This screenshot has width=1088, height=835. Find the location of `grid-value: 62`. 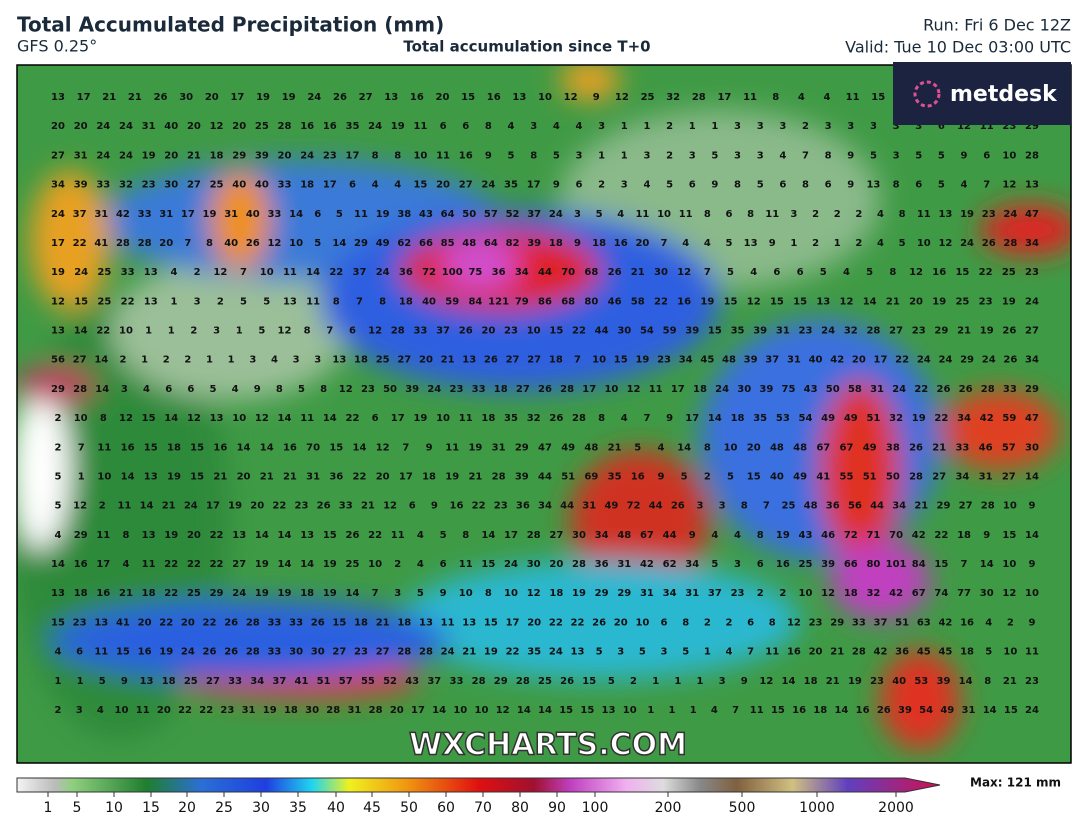

grid-value: 62 is located at coordinates (670, 564).